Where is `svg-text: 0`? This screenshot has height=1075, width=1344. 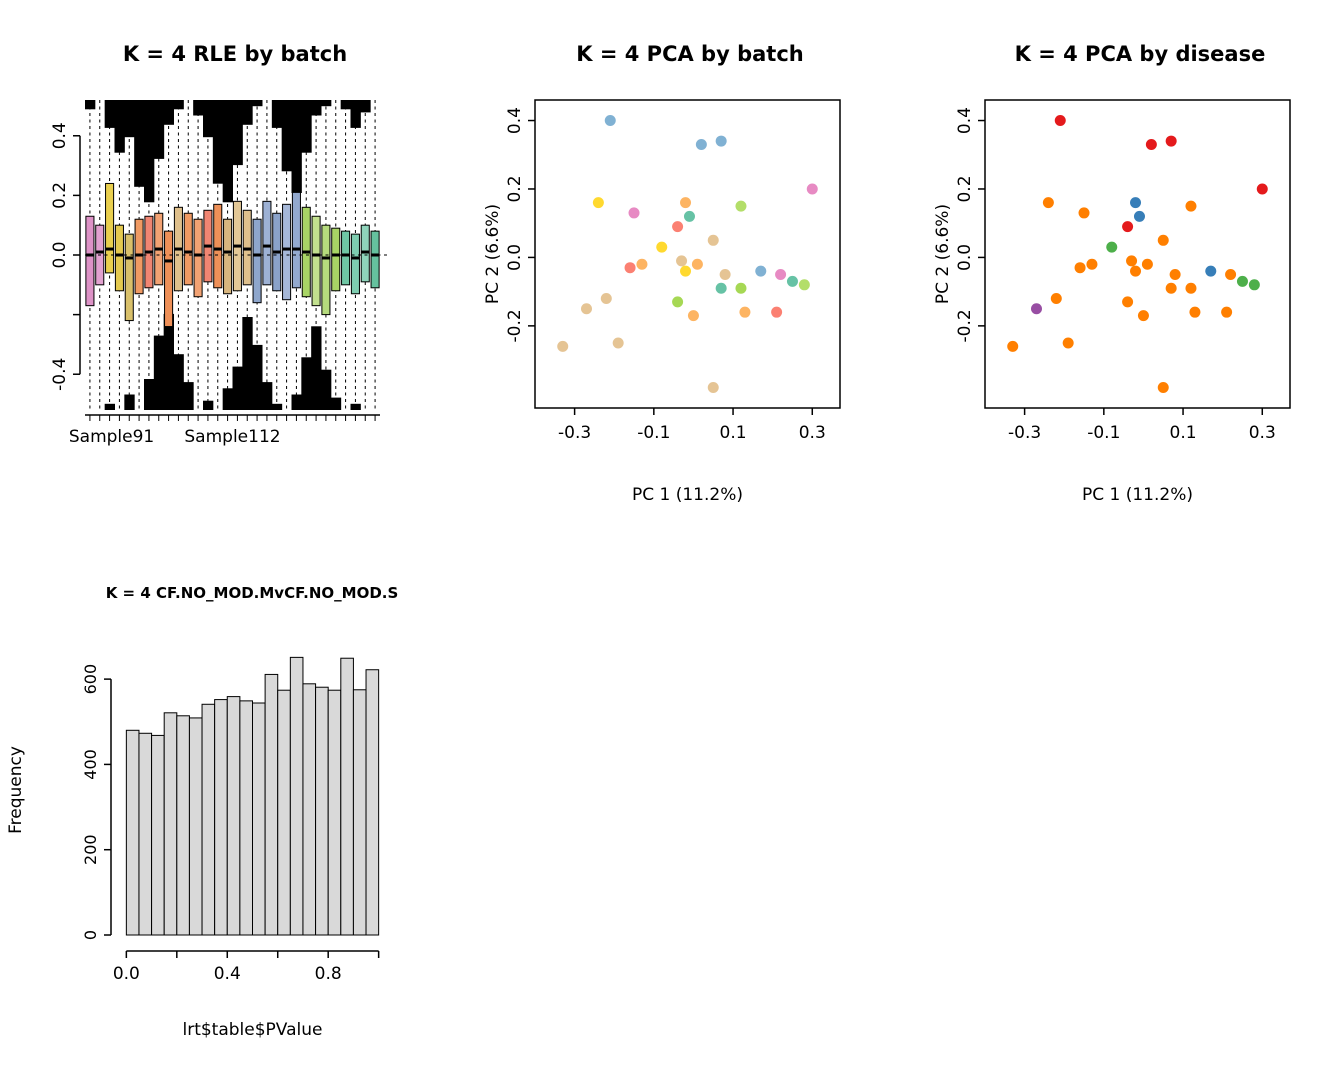 svg-text: 0 is located at coordinates (90, 935).